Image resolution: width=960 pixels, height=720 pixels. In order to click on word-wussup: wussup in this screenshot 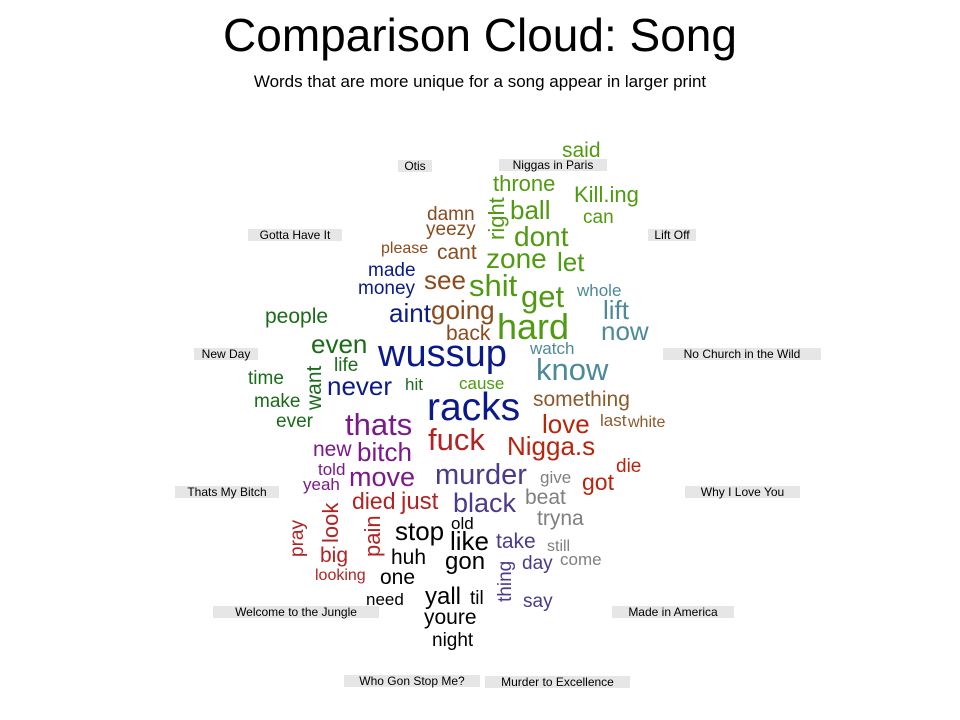, I will do `click(442, 354)`.